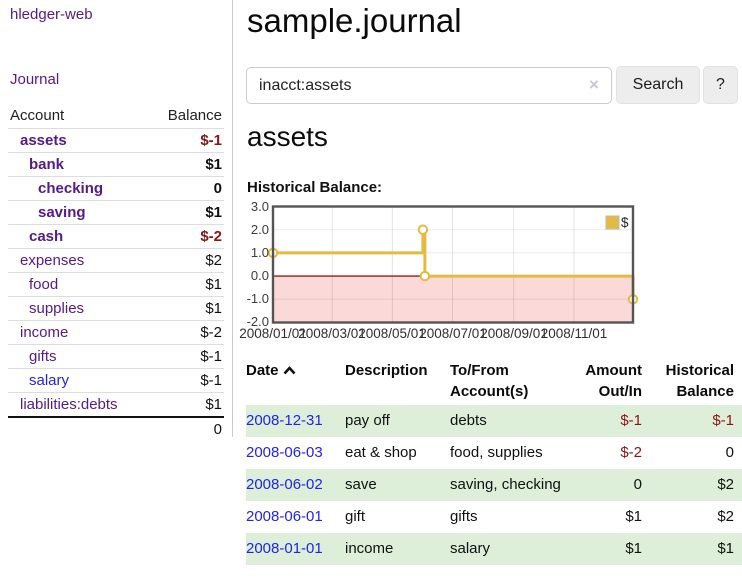 The width and height of the screenshot is (742, 582). What do you see at coordinates (332, 333) in the screenshot?
I see `x-tick-label: 2008/03/01` at bounding box center [332, 333].